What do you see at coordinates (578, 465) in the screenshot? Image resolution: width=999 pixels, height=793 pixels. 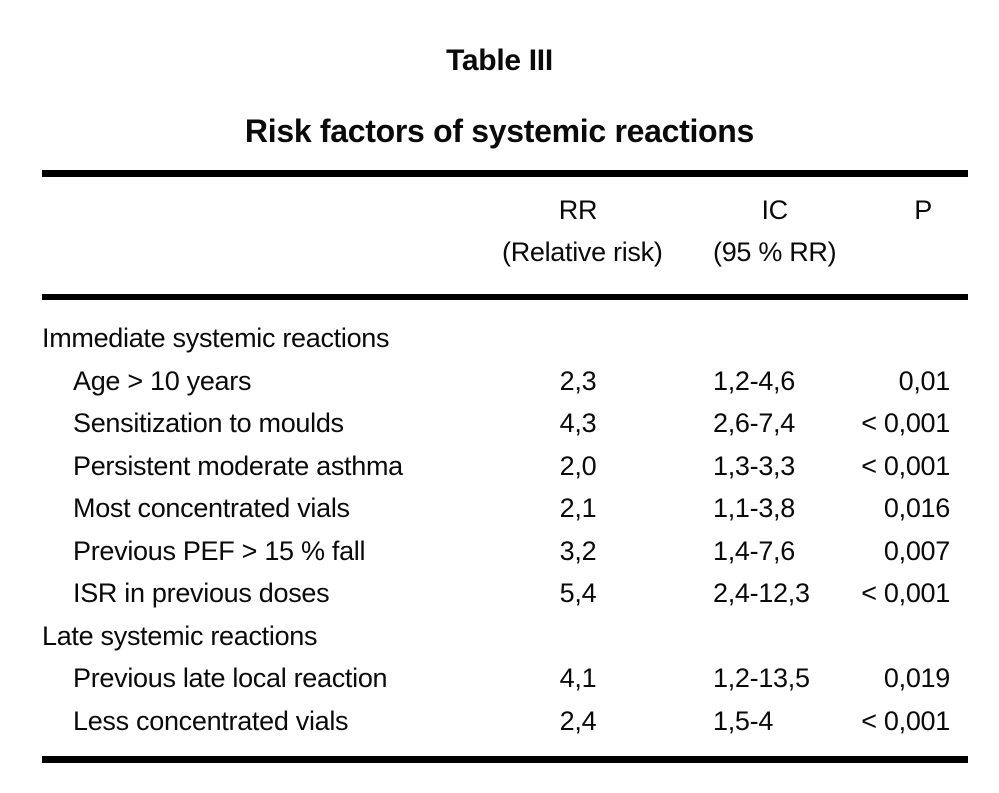 I see `row-rr-value: 2,0` at bounding box center [578, 465].